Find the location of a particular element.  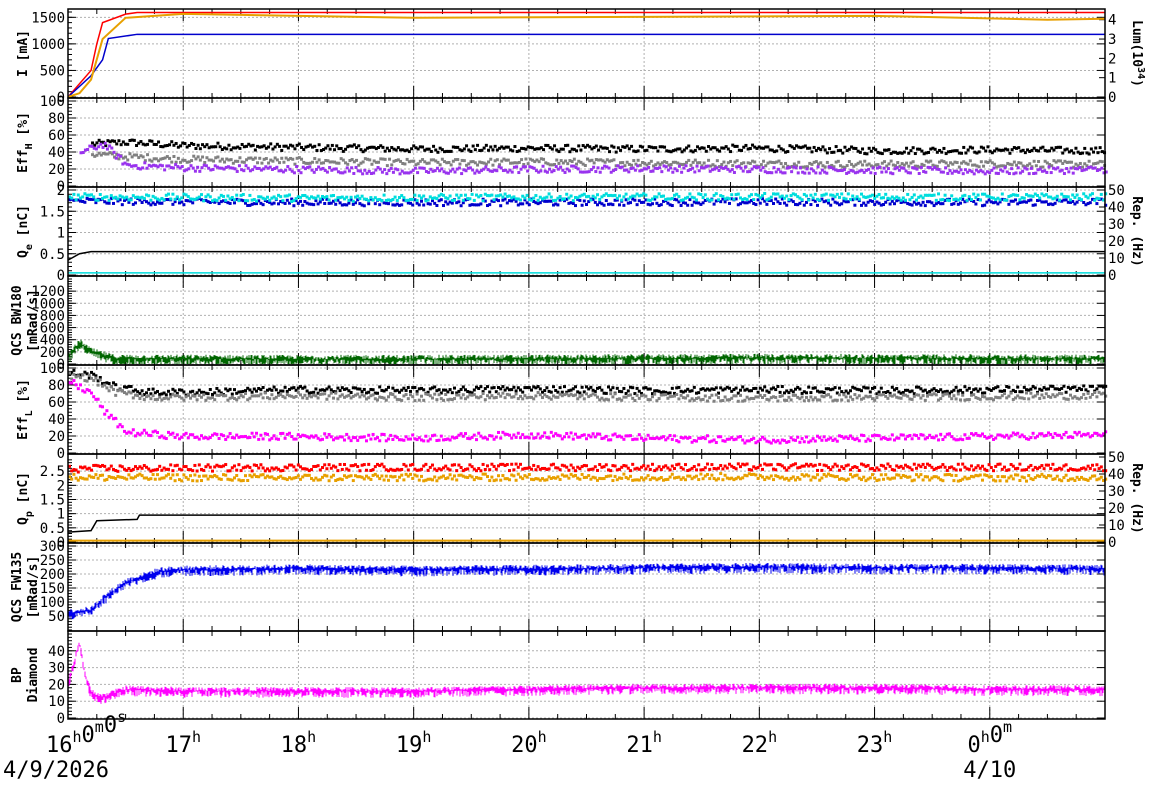

panel-frame is located at coordinates (586, 53).